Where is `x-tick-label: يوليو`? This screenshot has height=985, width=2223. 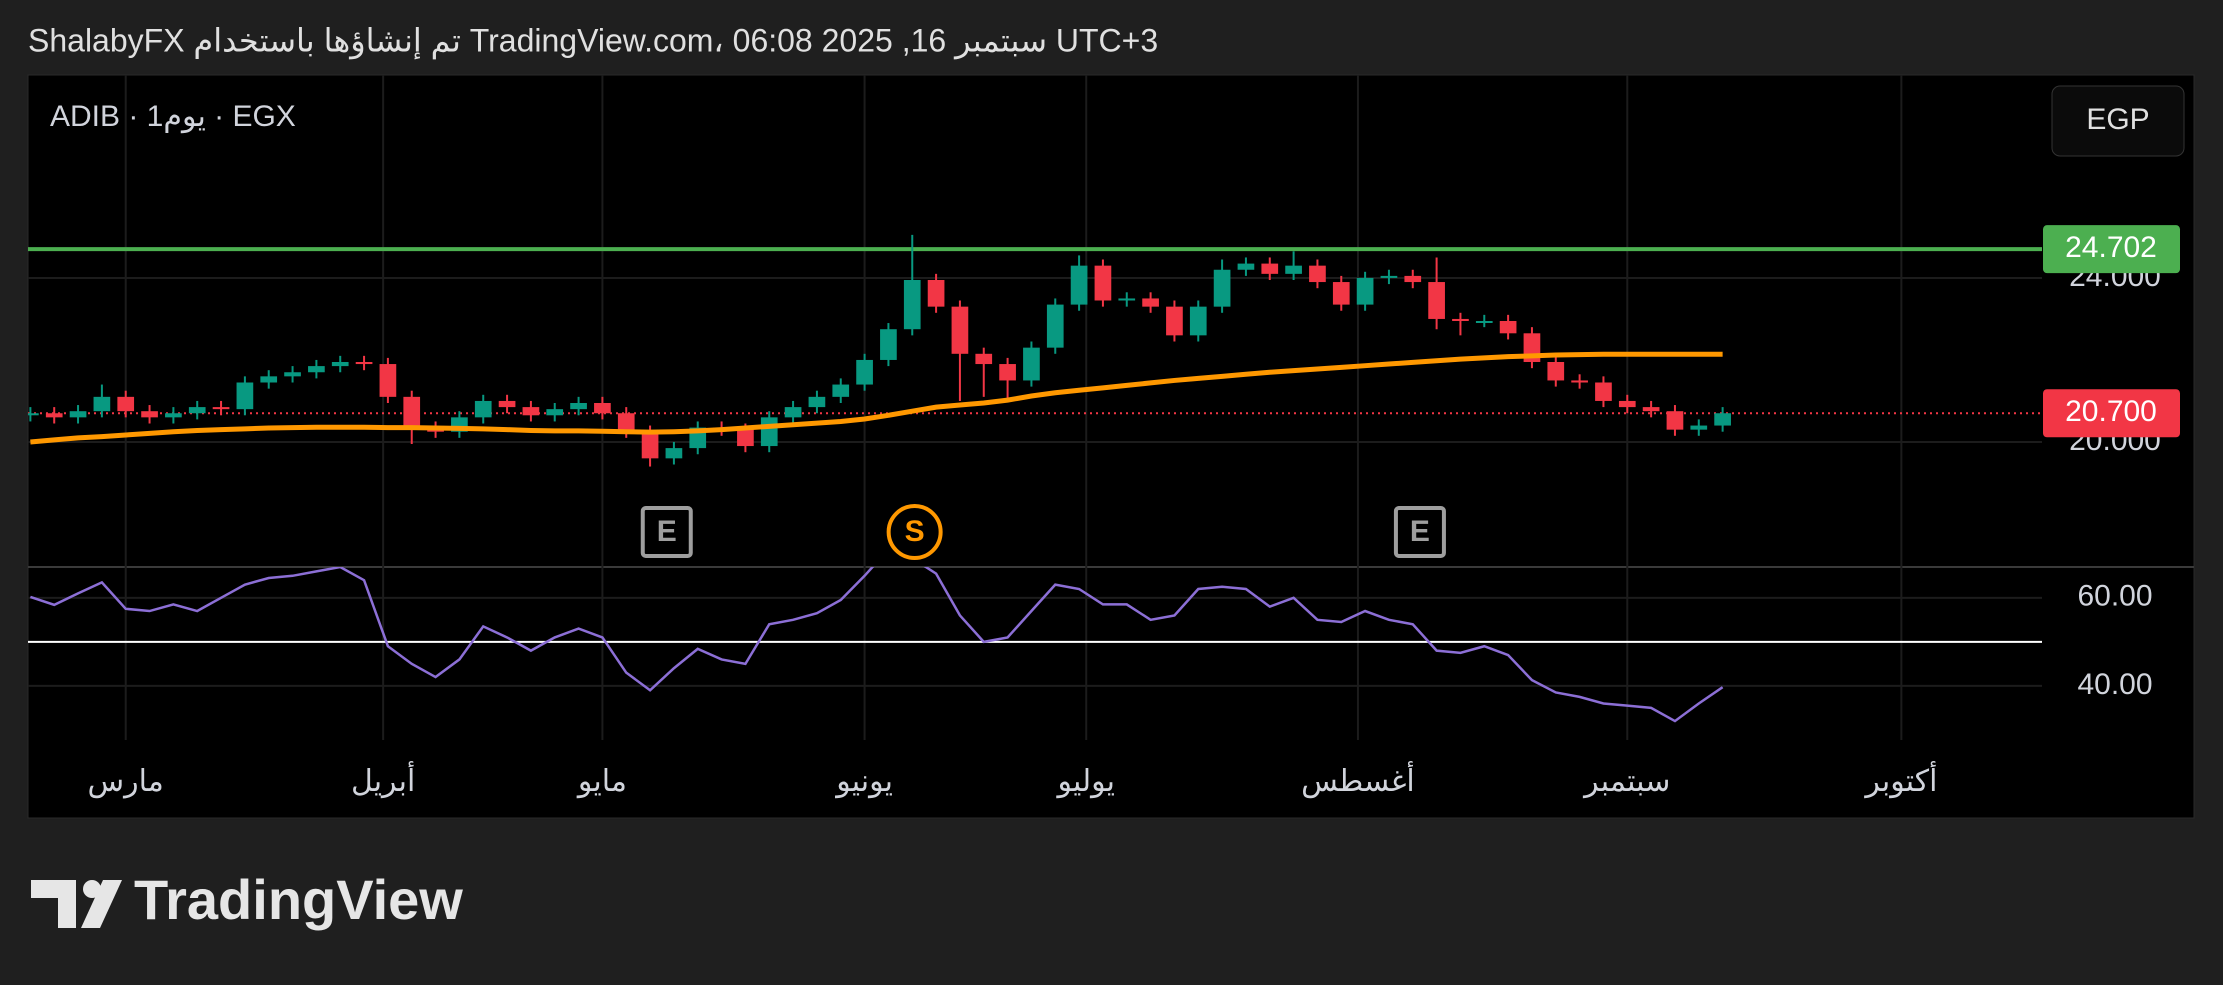 x-tick-label: يوليو is located at coordinates (1085, 781).